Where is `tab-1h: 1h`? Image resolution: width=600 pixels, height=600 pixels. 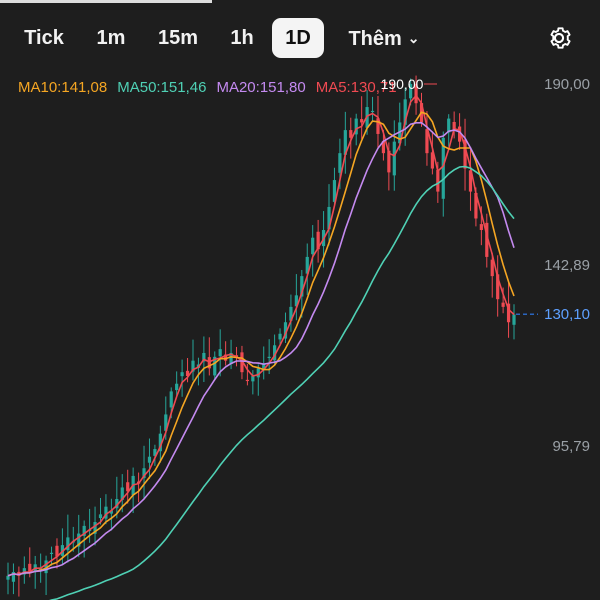 tab-1h: 1h is located at coordinates (242, 38).